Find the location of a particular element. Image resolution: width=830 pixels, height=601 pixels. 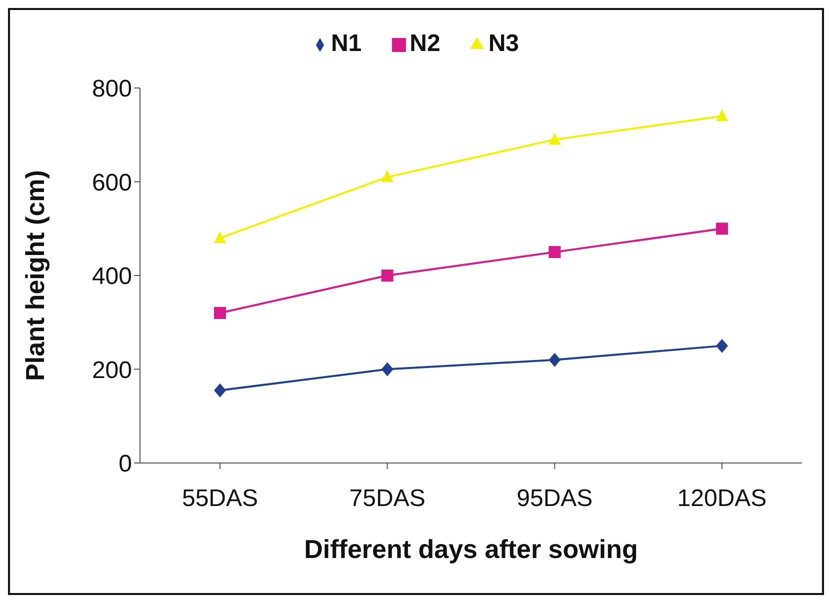

x-axis-title: Different days after sowing is located at coordinates (471, 549).